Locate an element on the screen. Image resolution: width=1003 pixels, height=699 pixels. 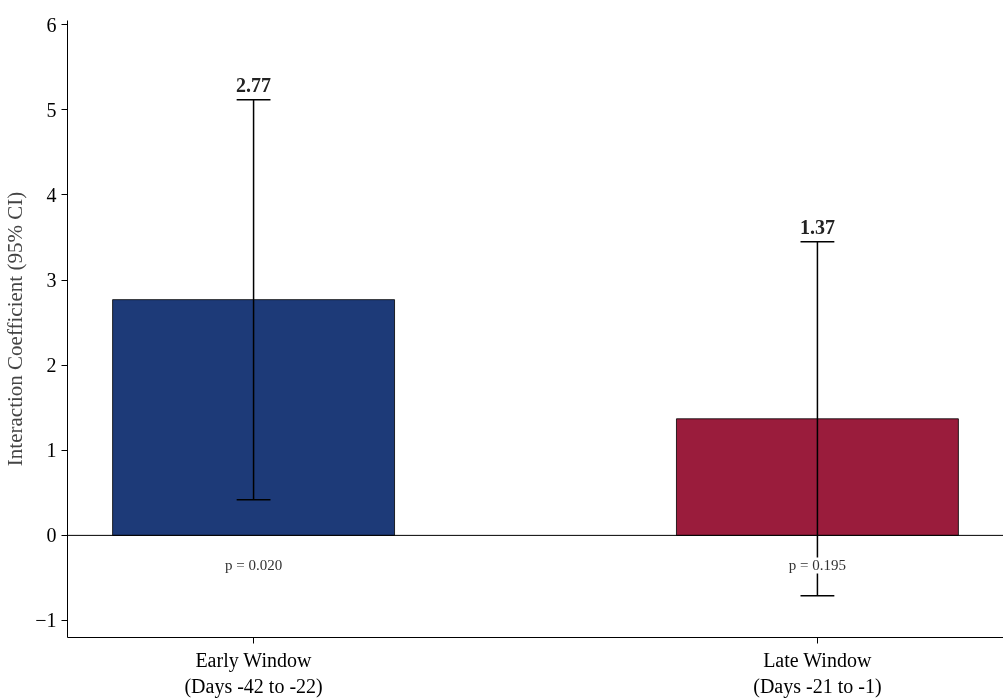
y-tick-label: 1 is located at coordinates (51, 450).